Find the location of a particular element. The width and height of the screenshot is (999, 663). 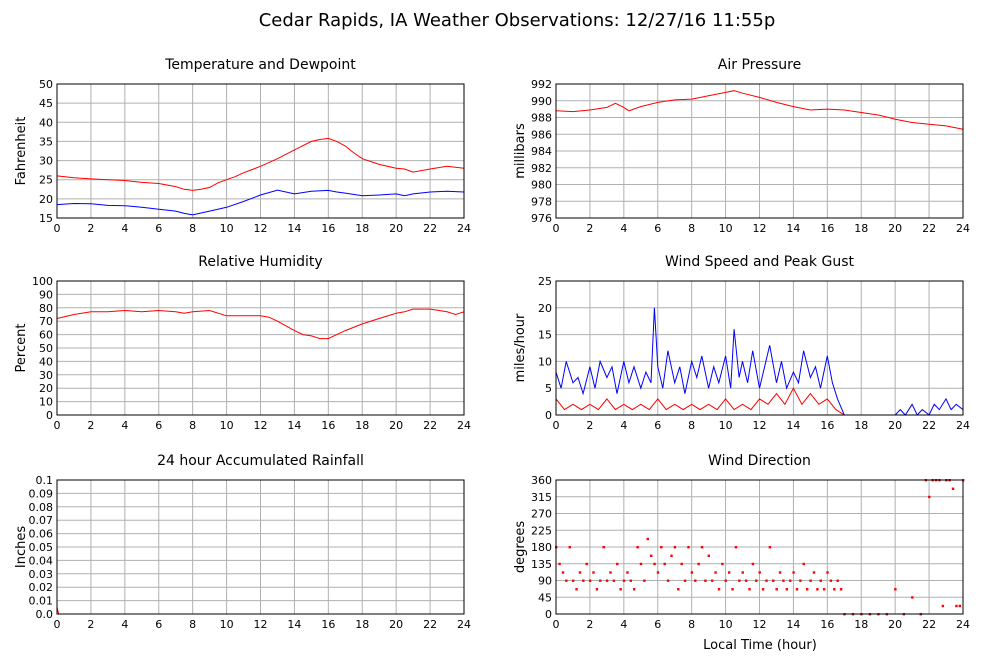

x-tick-label: 8 is located at coordinates (192, 228).